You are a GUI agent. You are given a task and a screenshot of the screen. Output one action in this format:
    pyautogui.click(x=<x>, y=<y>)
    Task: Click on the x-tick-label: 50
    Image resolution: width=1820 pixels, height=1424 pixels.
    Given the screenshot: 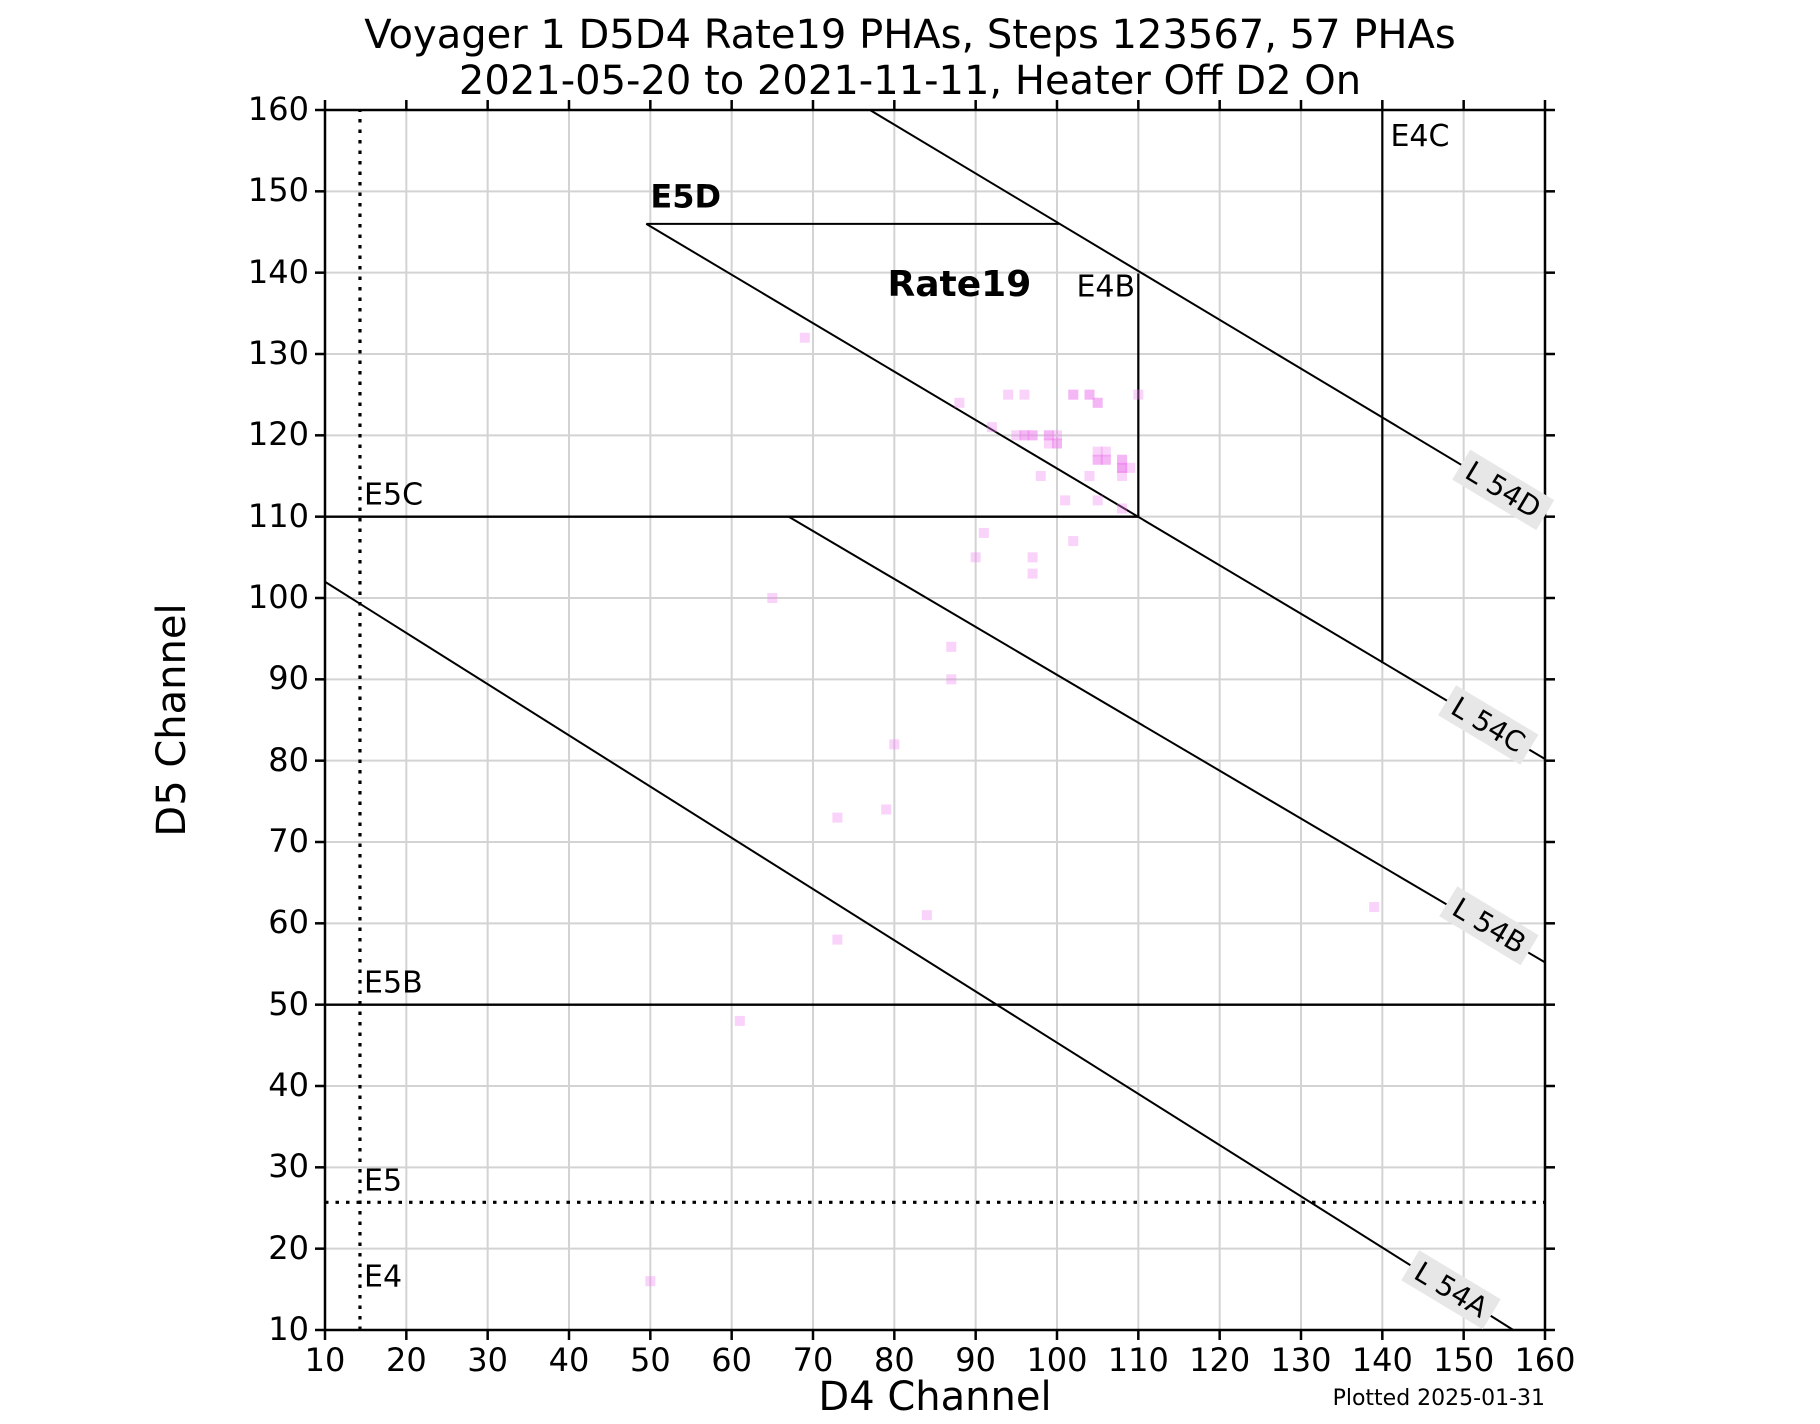 What is the action you would take?
    pyautogui.click(x=650, y=1359)
    